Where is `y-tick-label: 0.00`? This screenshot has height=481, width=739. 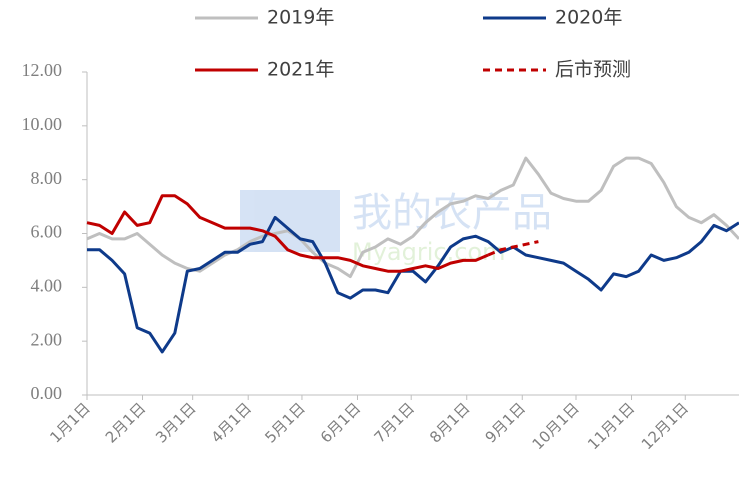 y-tick-label: 0.00 is located at coordinates (47, 393).